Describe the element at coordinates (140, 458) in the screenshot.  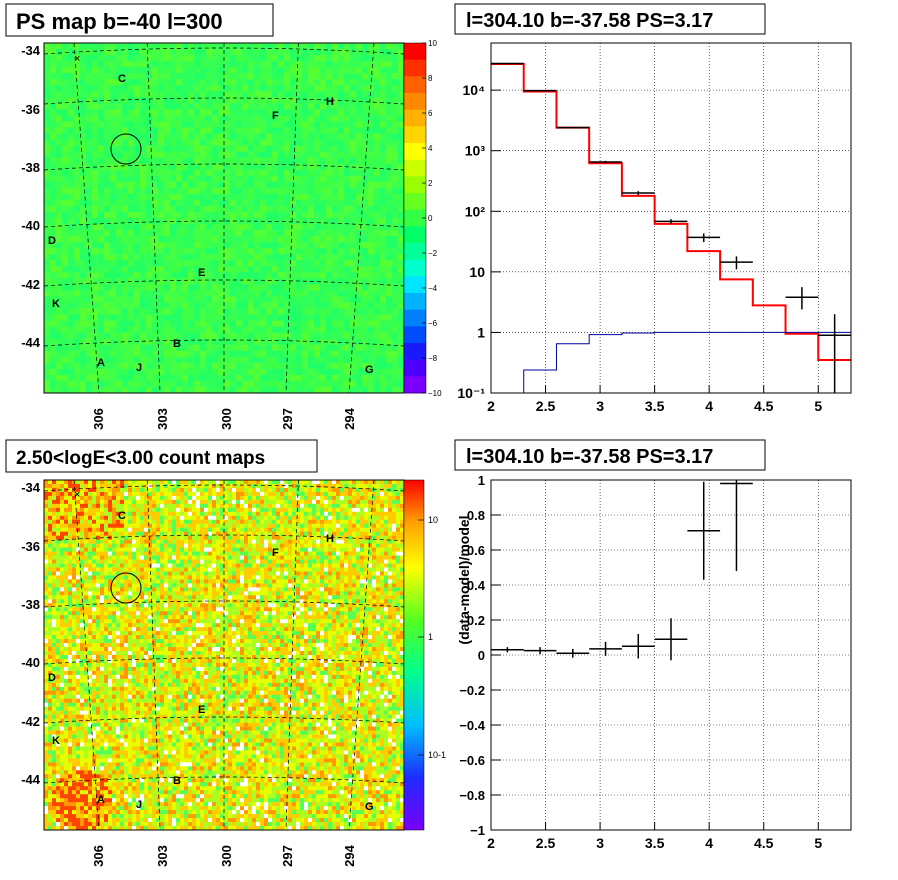
I see `count-map-title: 2.50<logE<3.00 count maps` at that location.